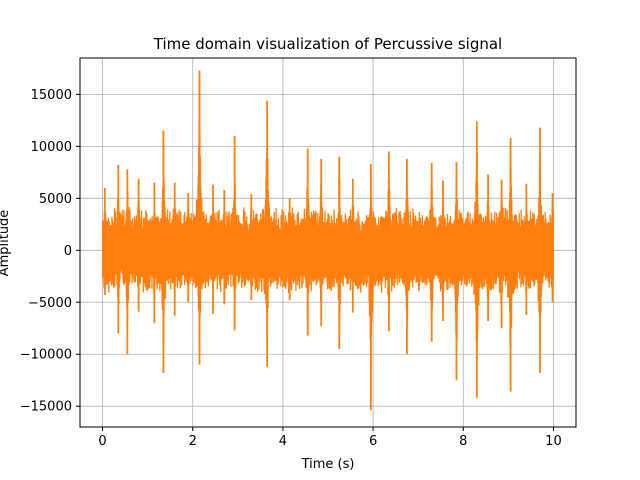  I want to click on x-tick-label: 10, so click(553, 441).